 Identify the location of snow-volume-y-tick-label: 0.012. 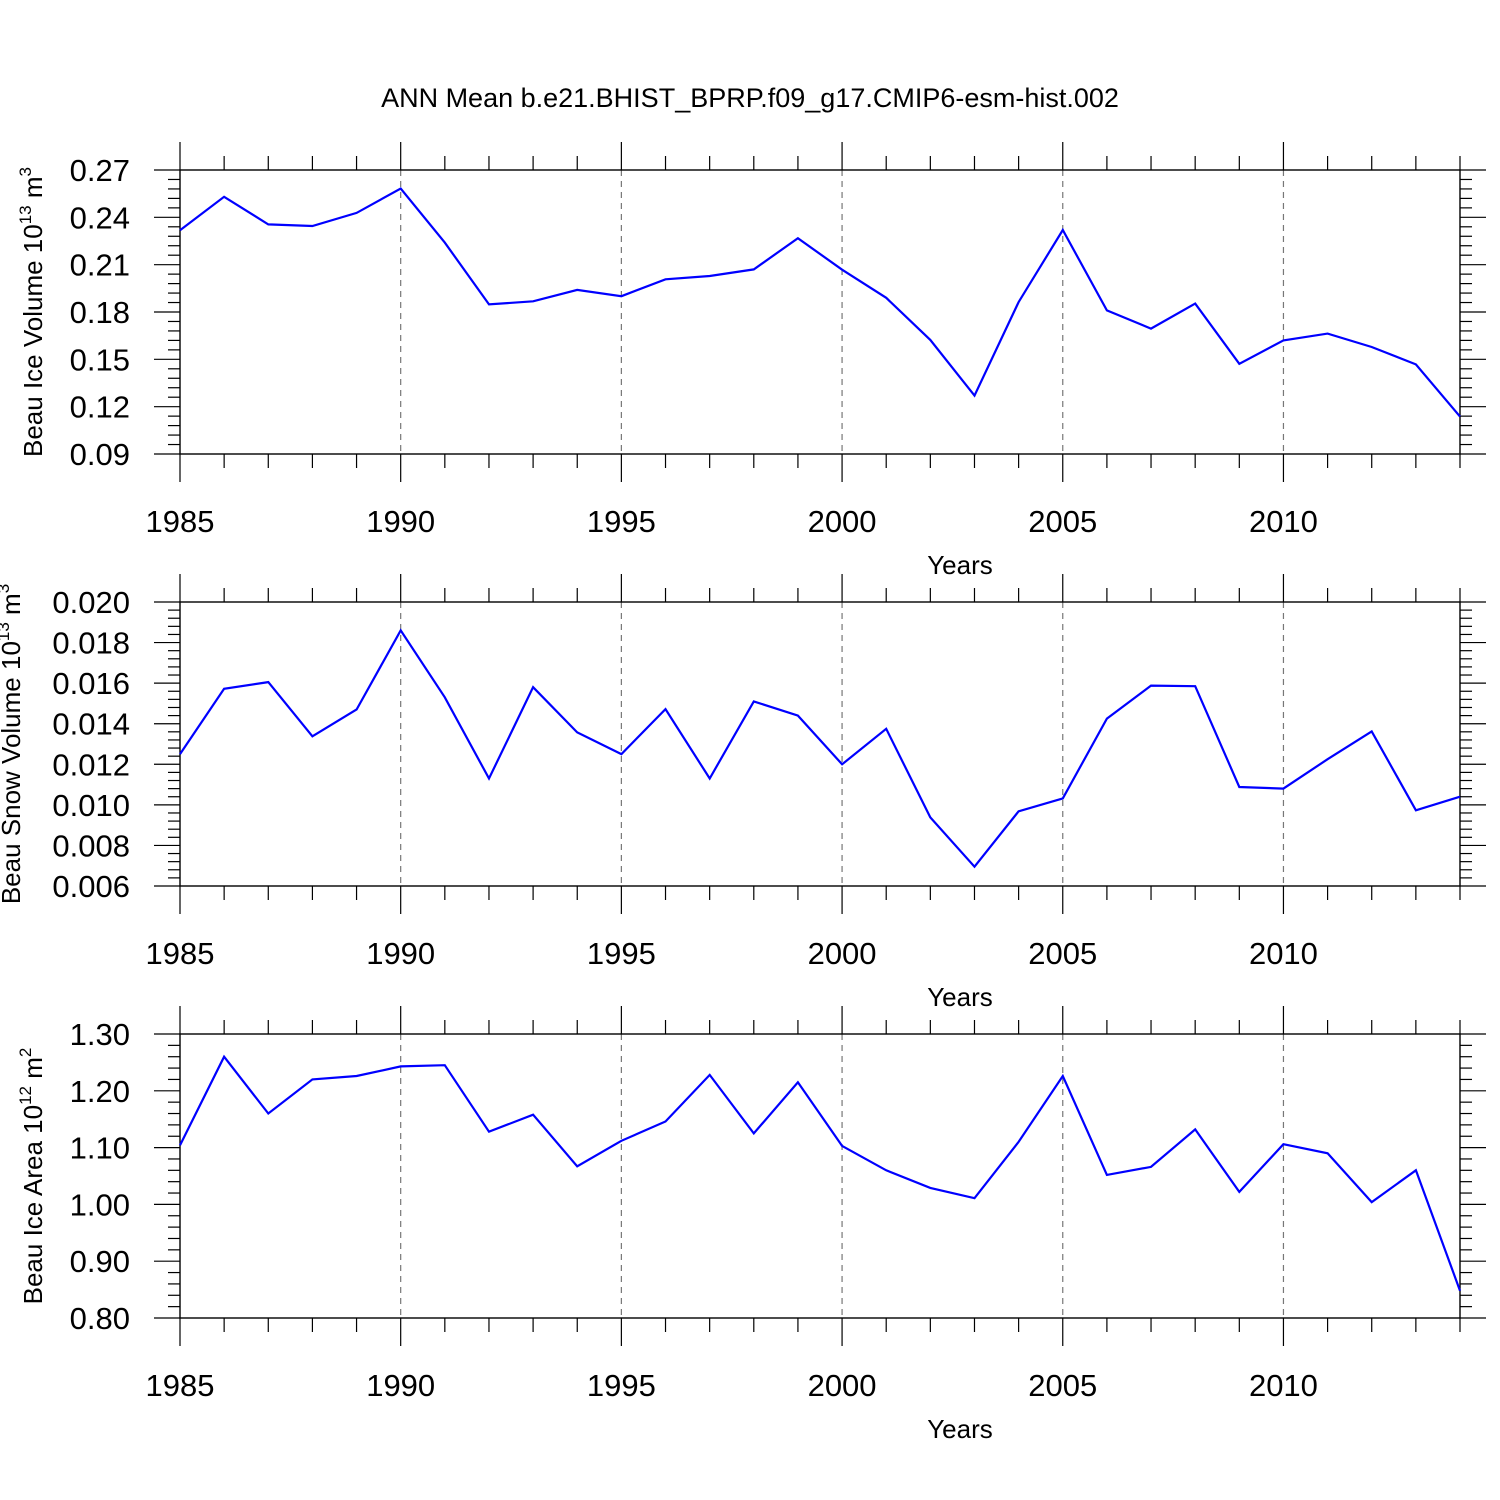
(91, 764).